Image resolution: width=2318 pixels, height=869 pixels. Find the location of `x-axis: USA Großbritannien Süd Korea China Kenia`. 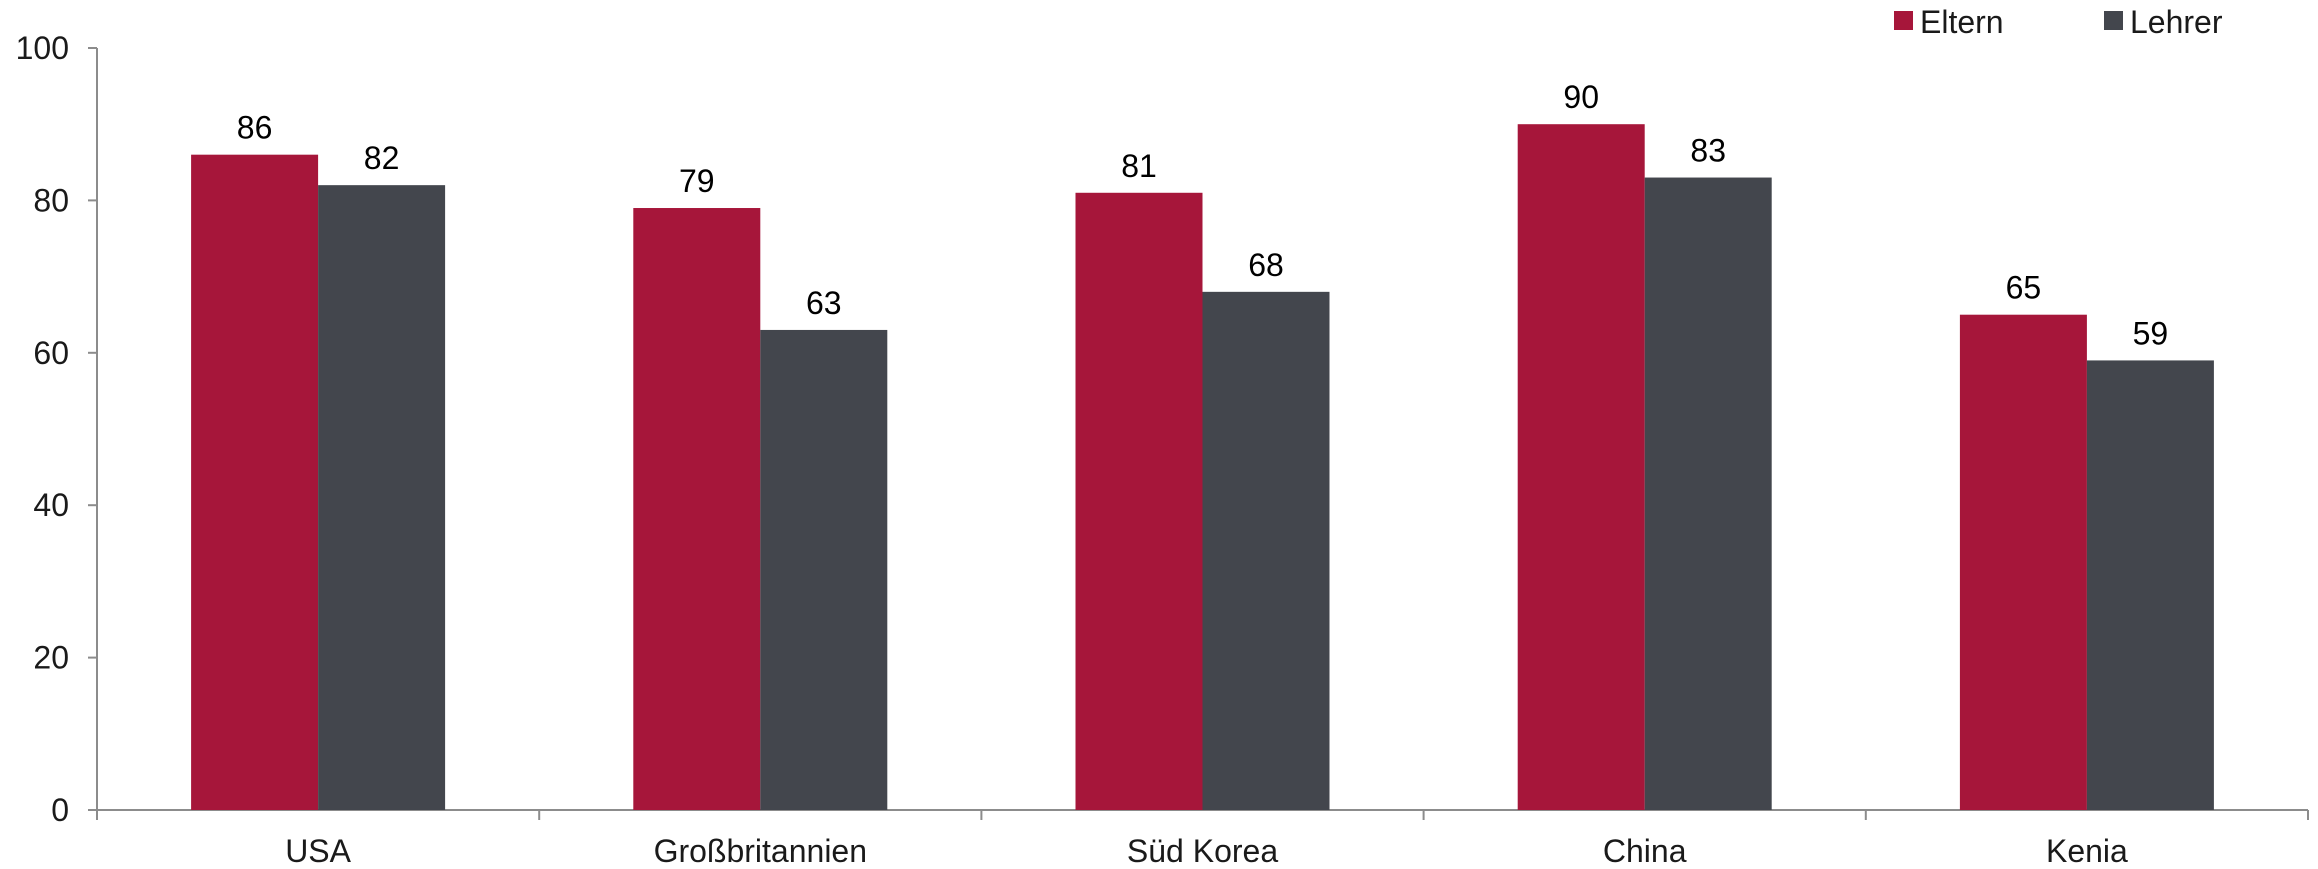

x-axis: USA Großbritannien Süd Korea China Kenia is located at coordinates (1202, 839).